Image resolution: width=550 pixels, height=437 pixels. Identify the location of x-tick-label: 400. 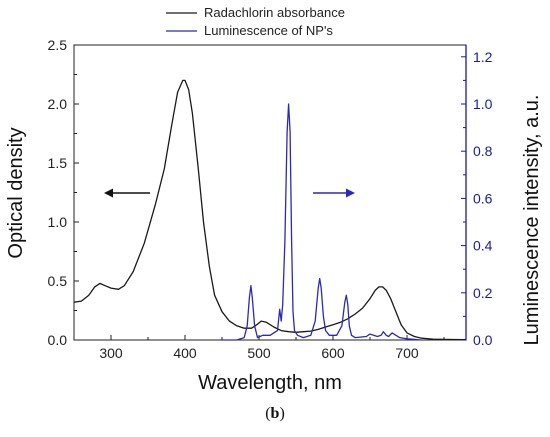
(185, 353).